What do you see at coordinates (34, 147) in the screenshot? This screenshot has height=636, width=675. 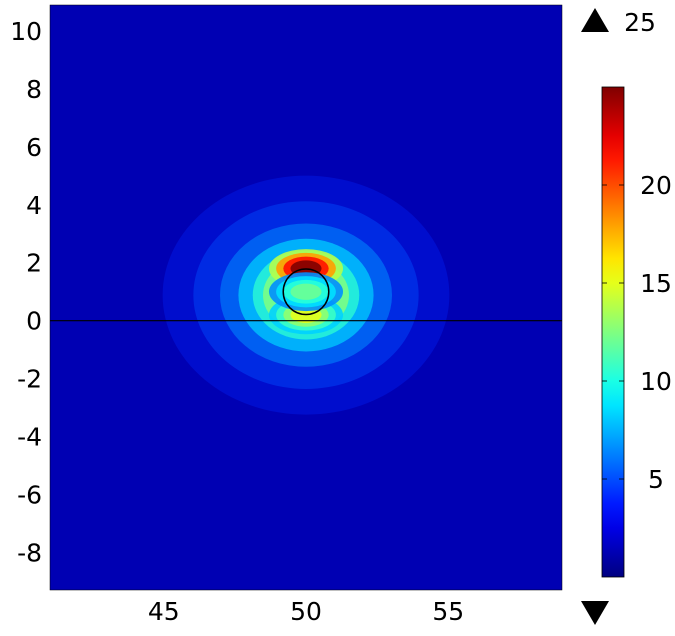 I see `y-tick-label: 6` at bounding box center [34, 147].